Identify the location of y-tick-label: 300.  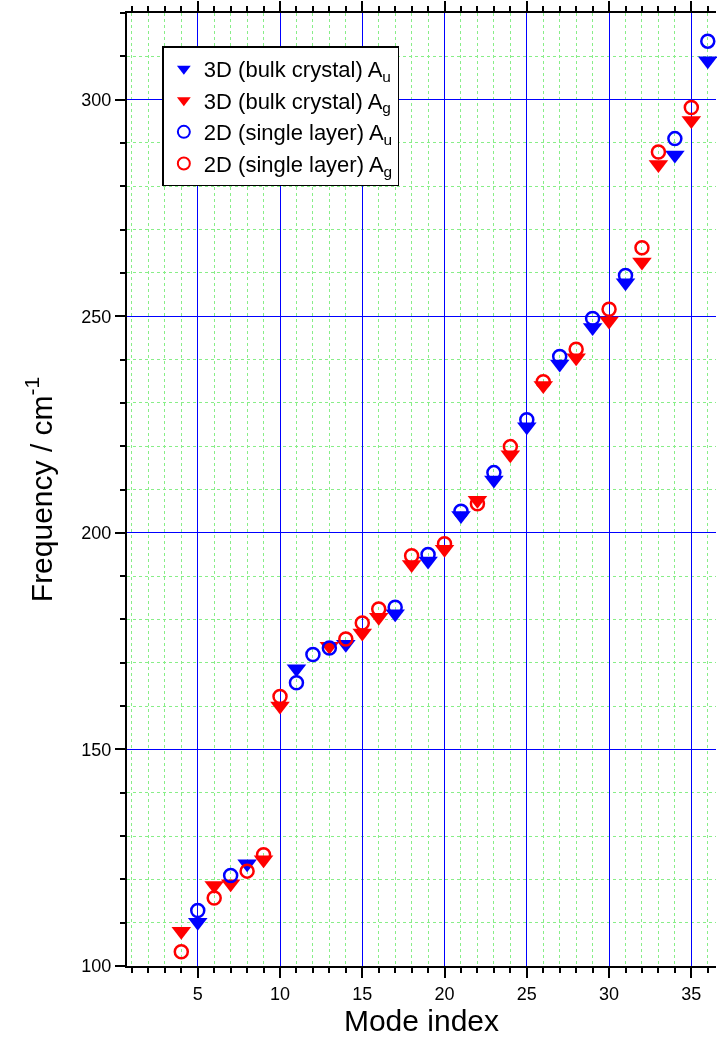
(96, 99).